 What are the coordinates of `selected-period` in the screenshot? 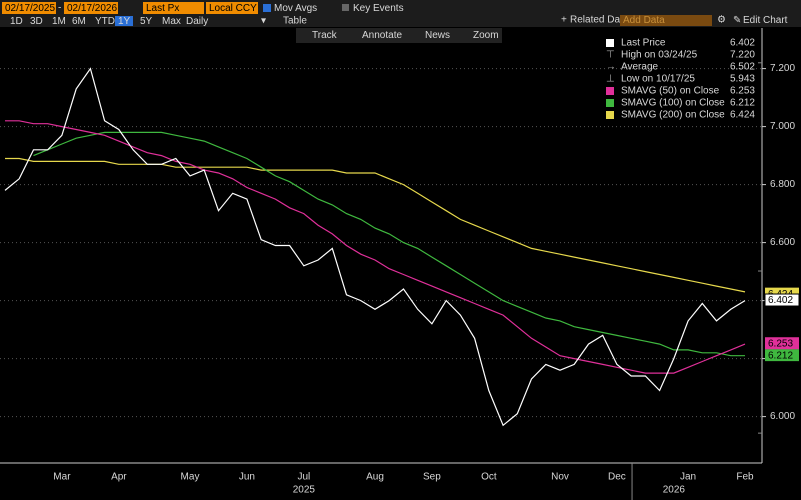 It's located at (124, 21).